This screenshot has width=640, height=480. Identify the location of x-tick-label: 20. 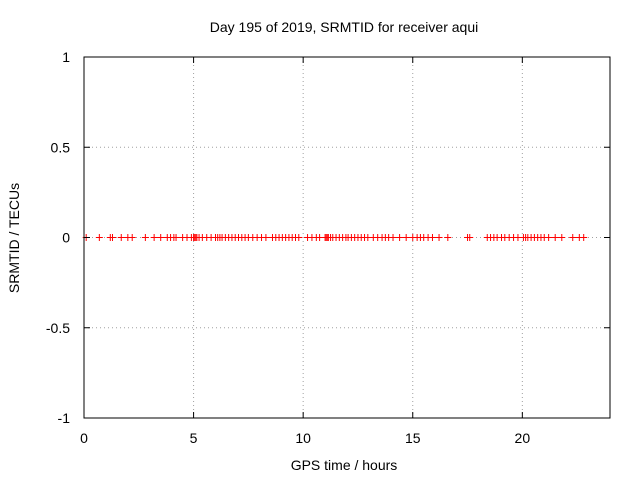
(523, 438).